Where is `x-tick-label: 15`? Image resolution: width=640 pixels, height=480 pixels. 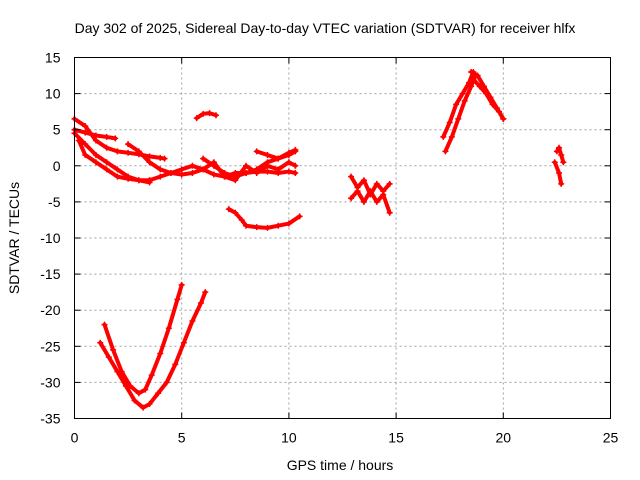
x-tick-label: 15 is located at coordinates (396, 438).